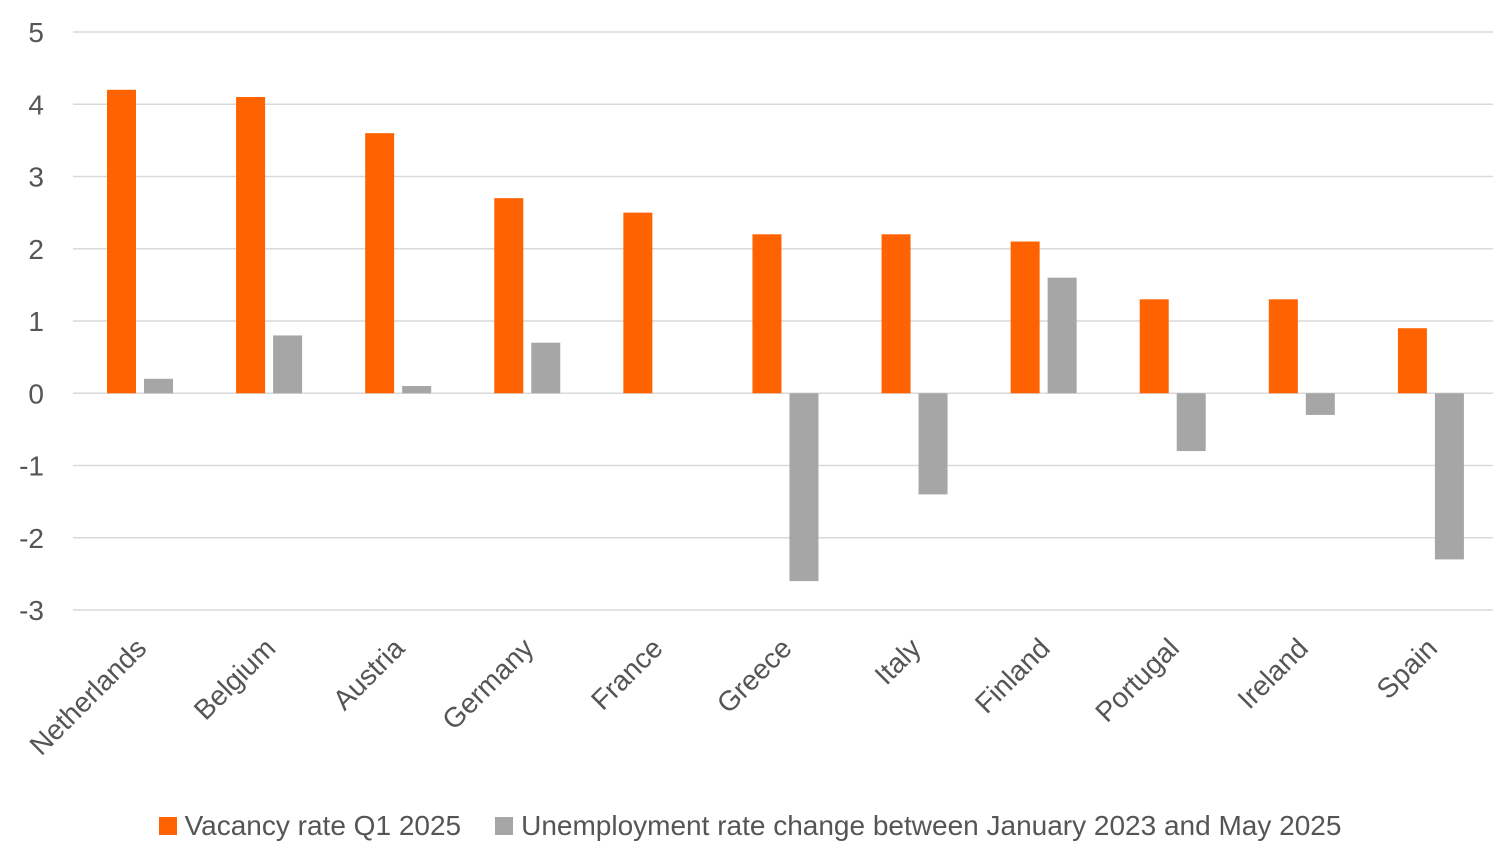 The width and height of the screenshot is (1500, 868). I want to click on legend-item-vacancy: Vacancy rate Q1 2025, so click(310, 826).